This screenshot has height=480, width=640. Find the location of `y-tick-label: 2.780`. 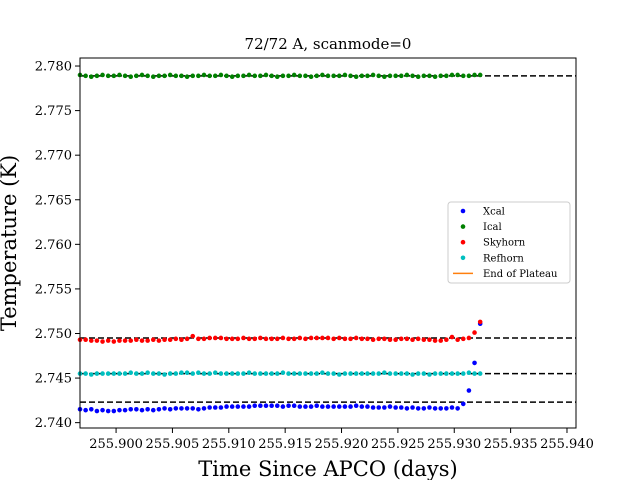

y-tick-label: 2.780 is located at coordinates (53, 67).